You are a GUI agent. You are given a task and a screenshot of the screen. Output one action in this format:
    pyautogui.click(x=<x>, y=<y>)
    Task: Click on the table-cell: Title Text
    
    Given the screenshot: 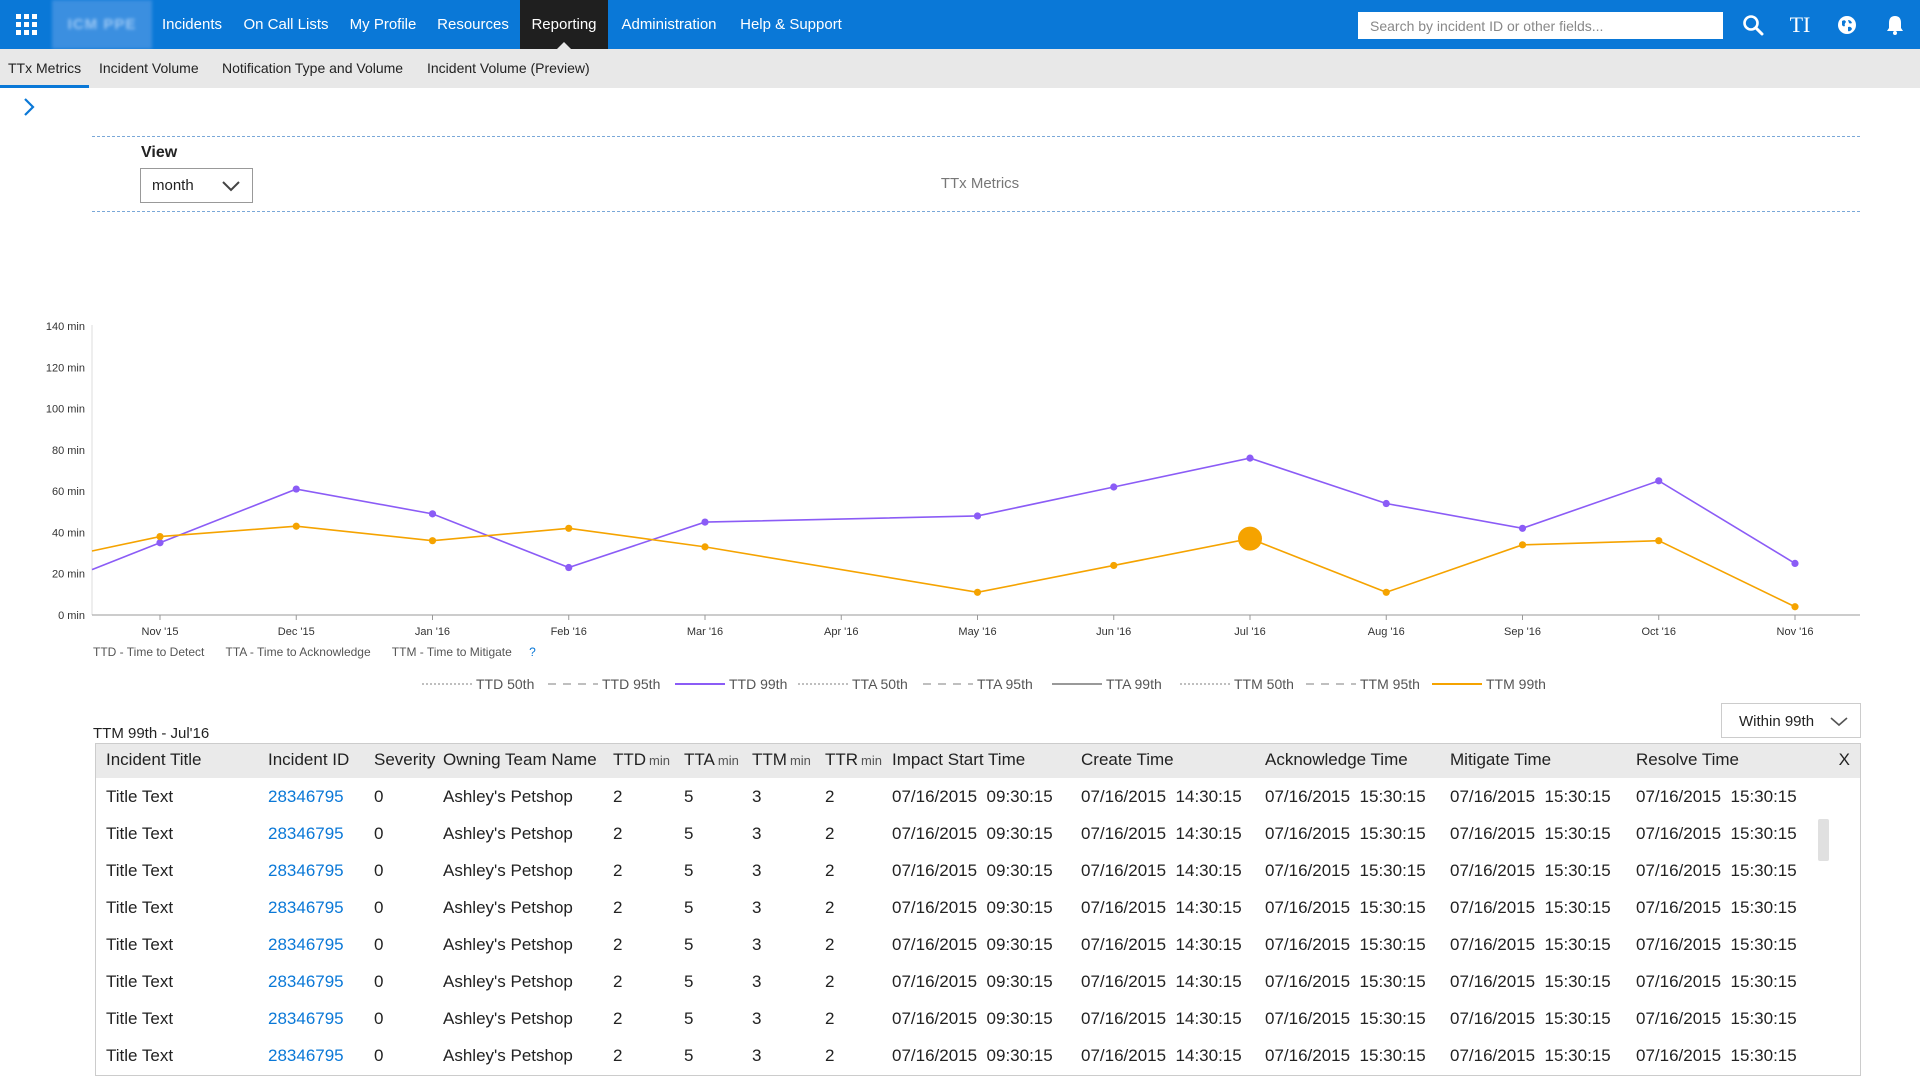 What is the action you would take?
    pyautogui.click(x=140, y=1055)
    